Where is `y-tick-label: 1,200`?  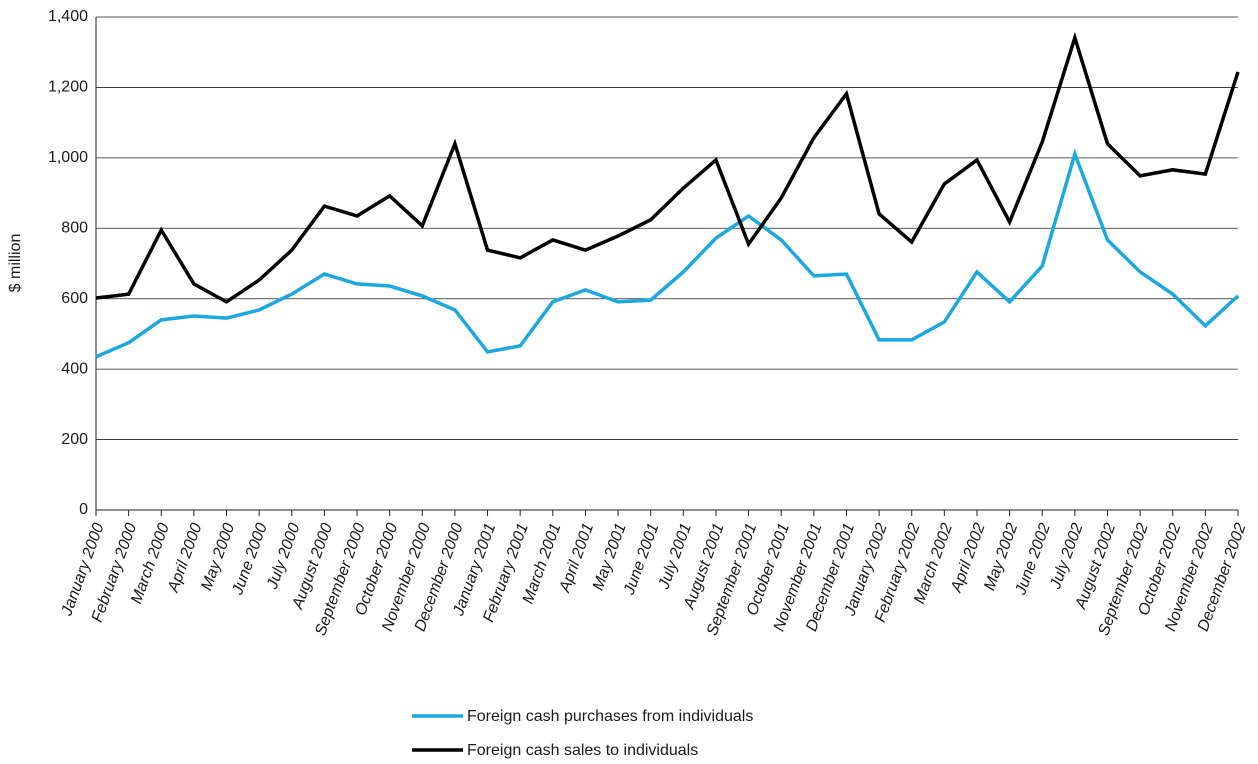 y-tick-label: 1,200 is located at coordinates (68, 87).